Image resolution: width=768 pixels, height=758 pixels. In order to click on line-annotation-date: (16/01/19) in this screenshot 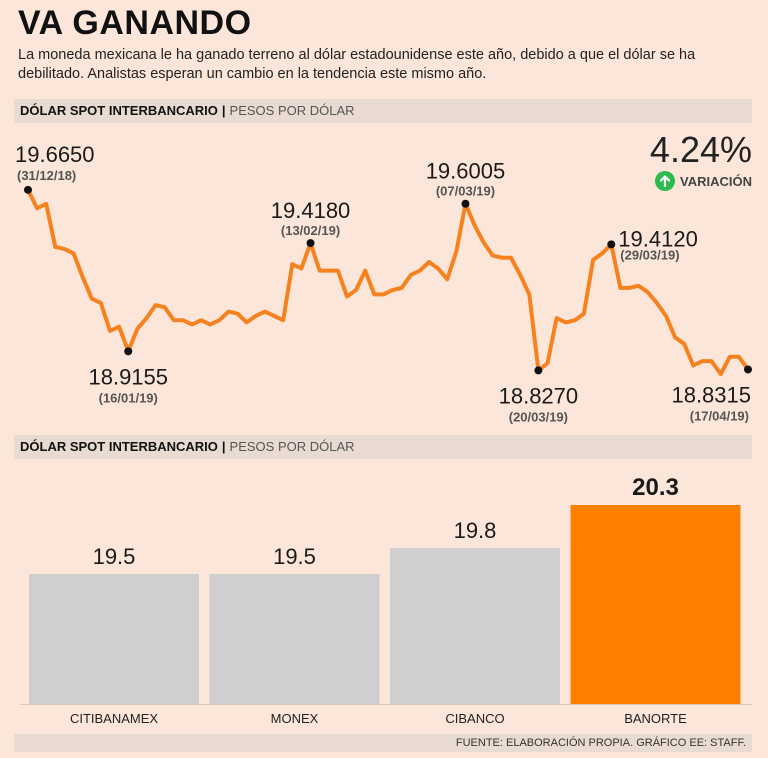, I will do `click(128, 397)`.